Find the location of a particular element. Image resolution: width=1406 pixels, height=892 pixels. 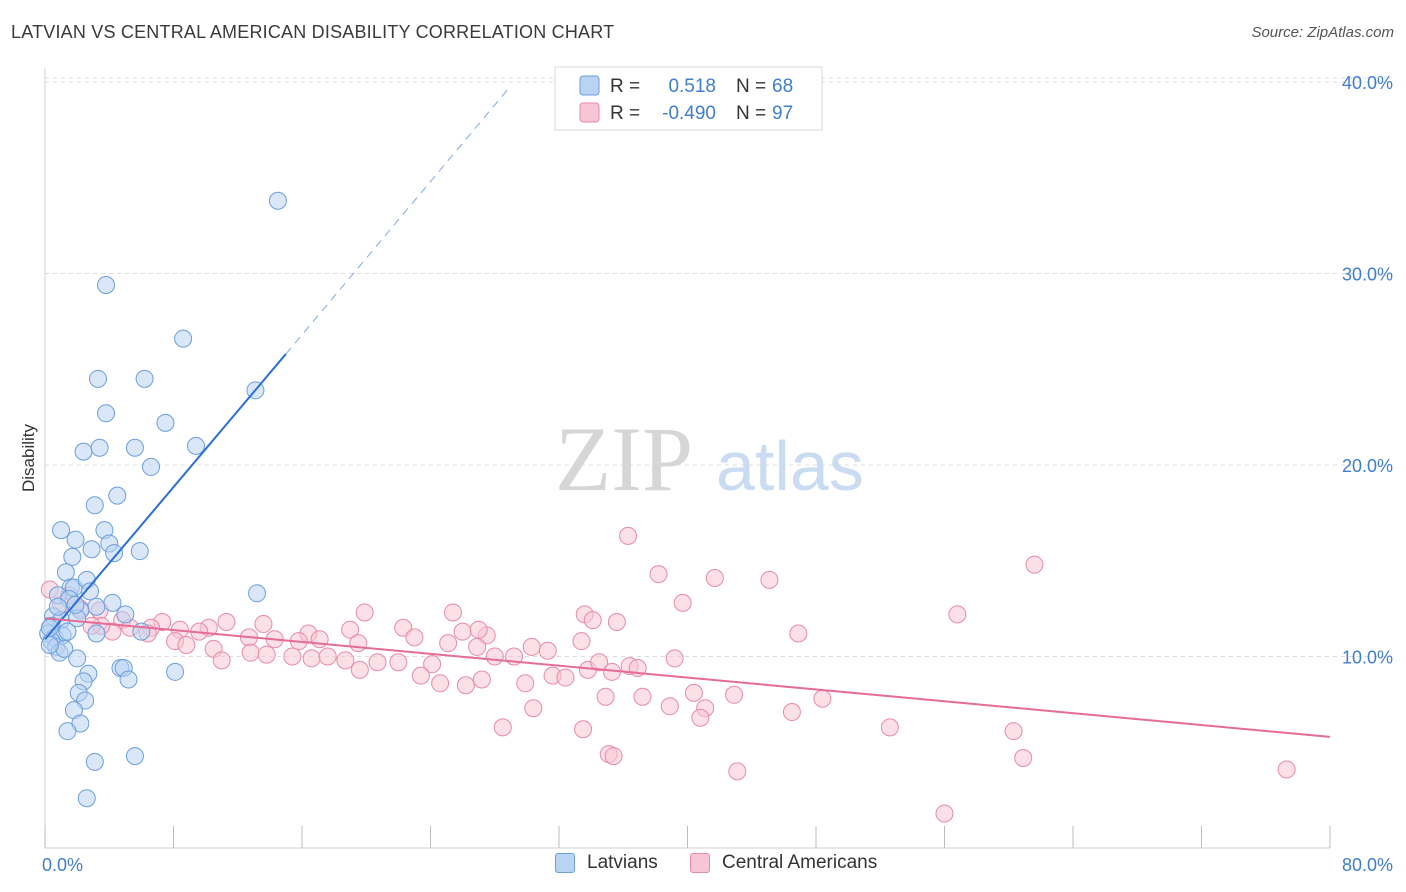

stat-n-value: 68 is located at coordinates (782, 86).